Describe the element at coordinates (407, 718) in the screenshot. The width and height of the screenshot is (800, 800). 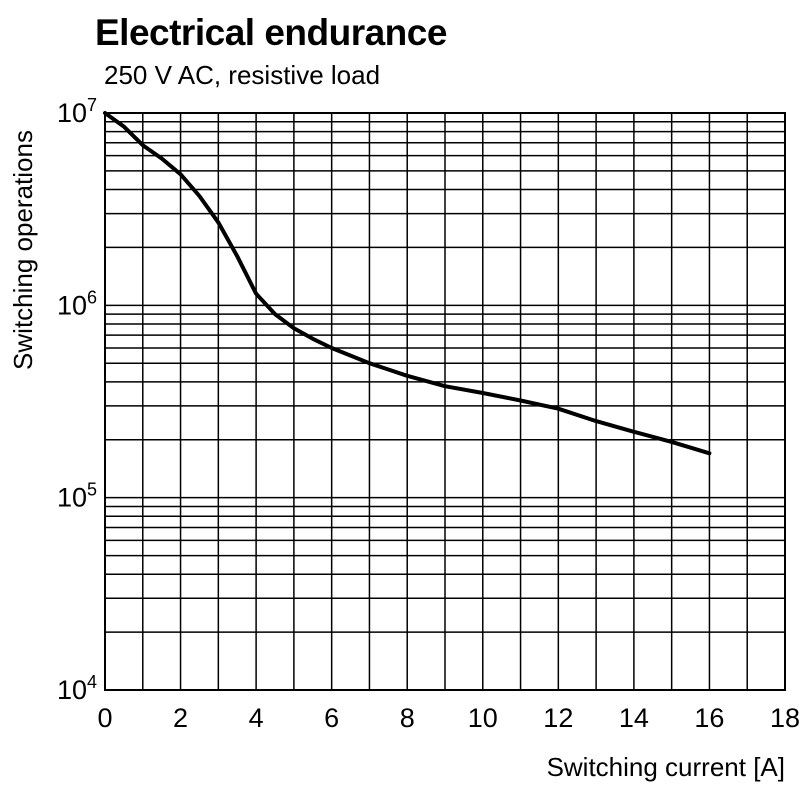
I see `x-tick-label: 8` at that location.